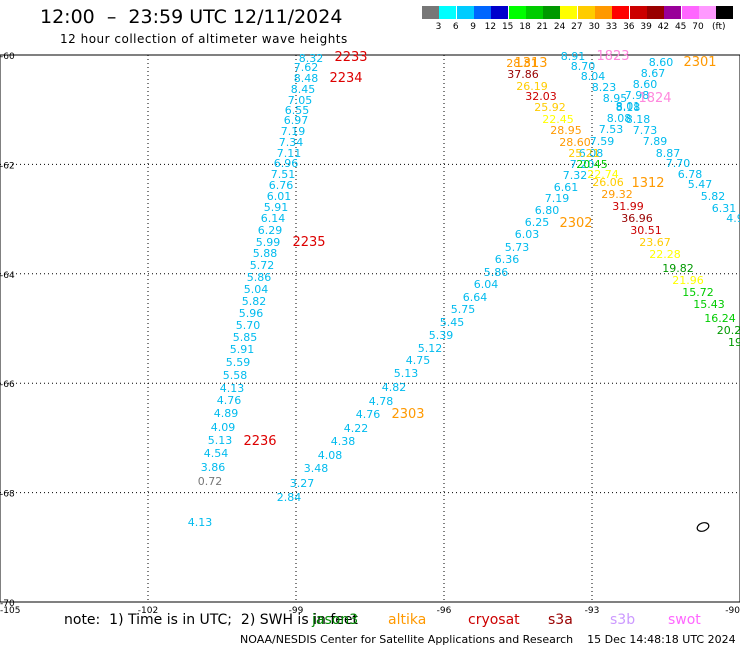  Describe the element at coordinates (406, 373) in the screenshot. I see `swh-value-track-b: 5.13` at that location.